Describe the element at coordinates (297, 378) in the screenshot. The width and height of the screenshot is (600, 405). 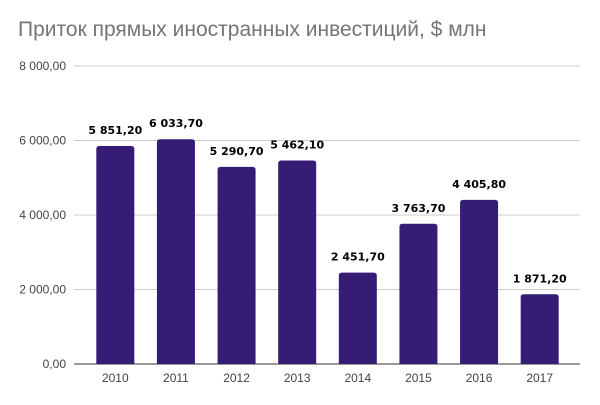
I see `x-tick-label: 2013` at that location.